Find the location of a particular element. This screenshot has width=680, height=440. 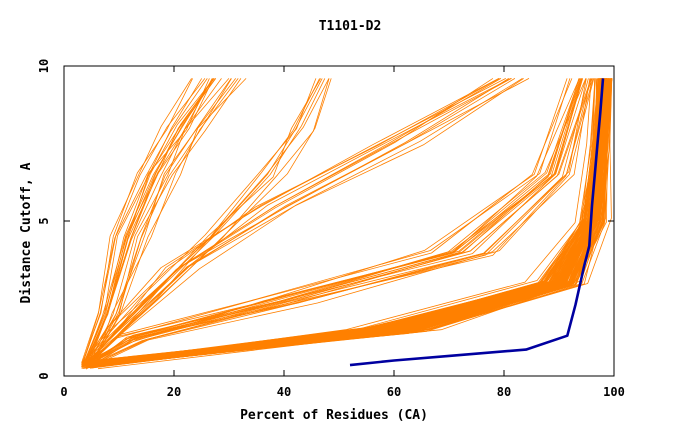

x-tick-label: 0 is located at coordinates (63, 392).